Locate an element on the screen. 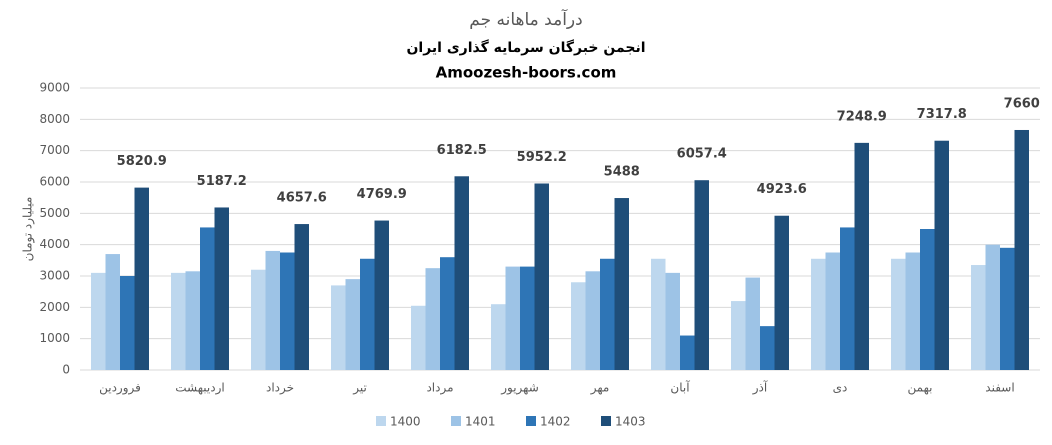  y-tick-label: 0 is located at coordinates (66, 370).